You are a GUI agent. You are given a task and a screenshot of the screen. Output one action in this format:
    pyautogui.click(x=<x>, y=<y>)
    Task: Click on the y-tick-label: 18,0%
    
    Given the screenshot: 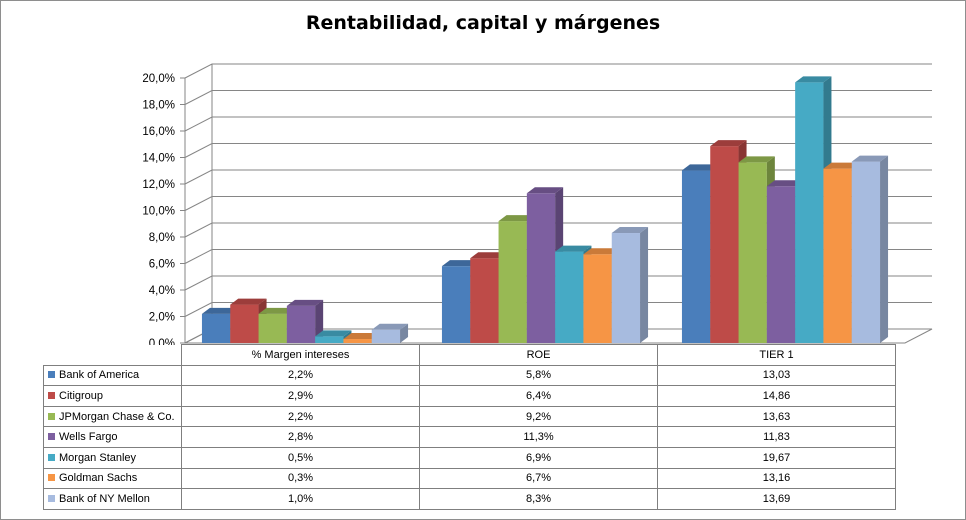 What is the action you would take?
    pyautogui.click(x=158, y=106)
    